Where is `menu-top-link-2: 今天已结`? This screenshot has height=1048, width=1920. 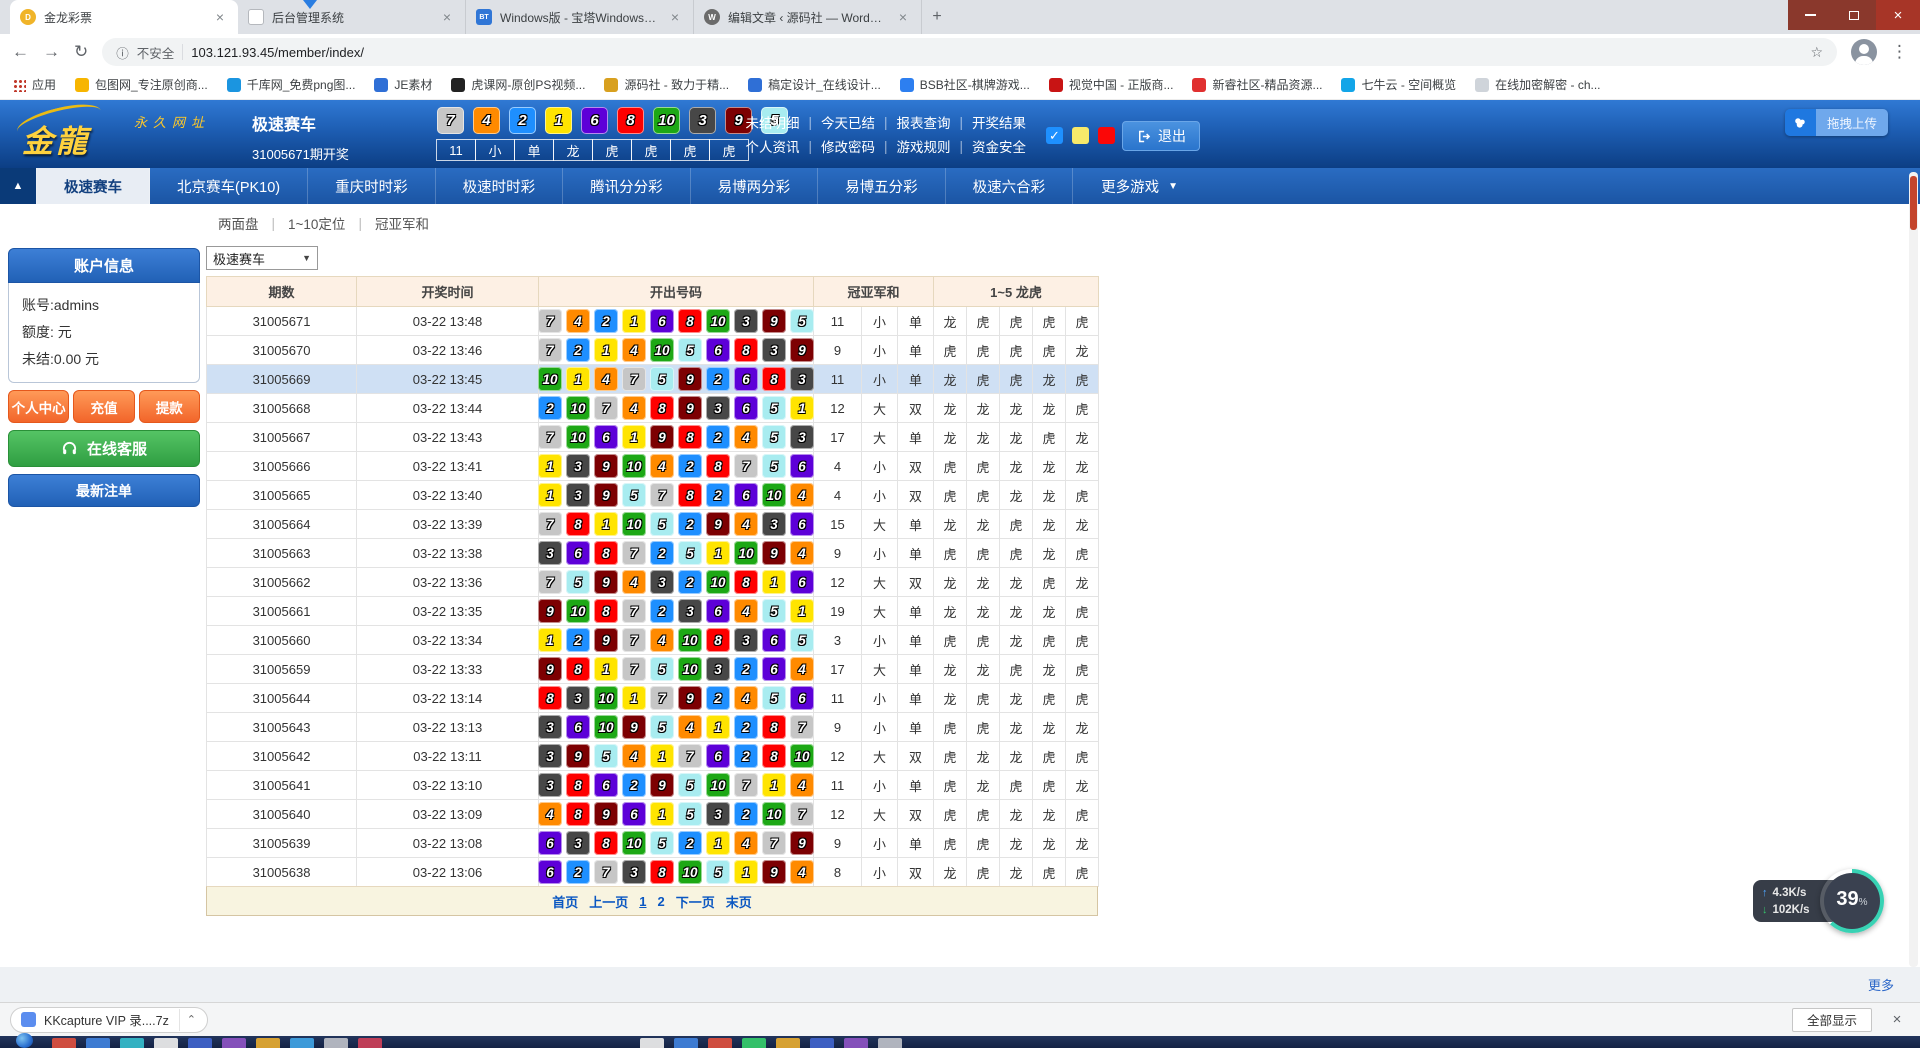
menu-top-link-2: 今天已结 is located at coordinates (847, 123).